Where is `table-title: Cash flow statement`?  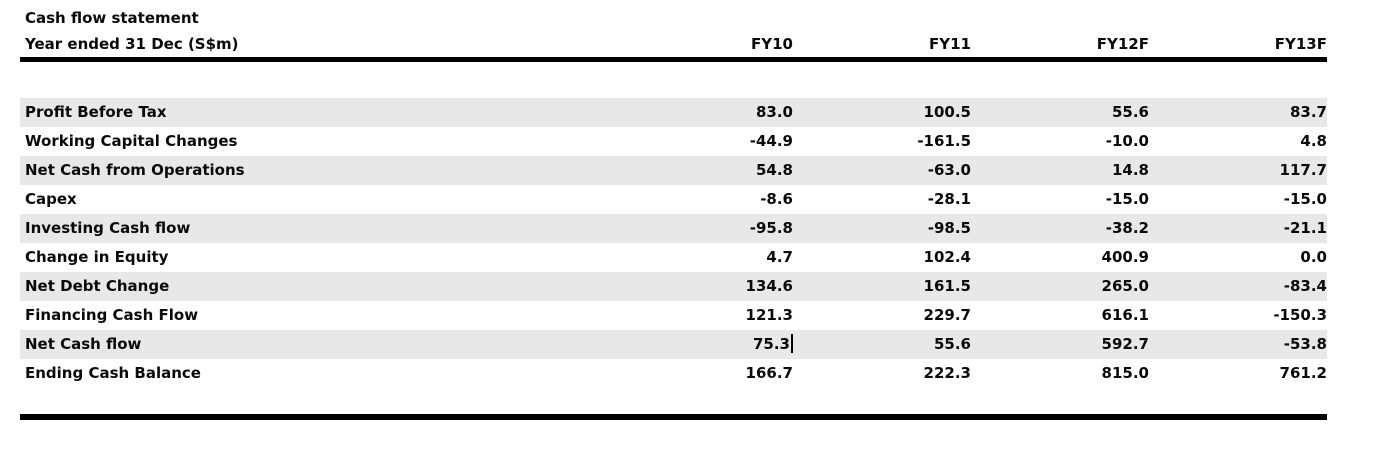
table-title: Cash flow statement is located at coordinates (112, 18).